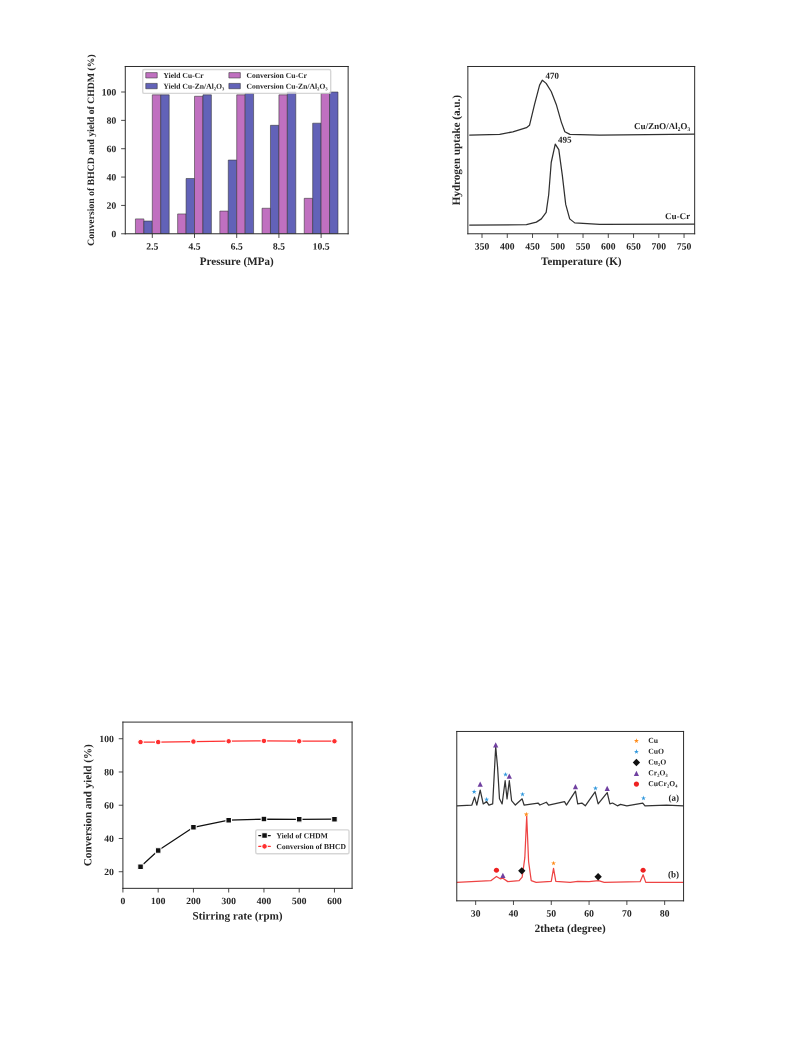  What do you see at coordinates (627, 913) in the screenshot?
I see `x-tick-label: 70` at bounding box center [627, 913].